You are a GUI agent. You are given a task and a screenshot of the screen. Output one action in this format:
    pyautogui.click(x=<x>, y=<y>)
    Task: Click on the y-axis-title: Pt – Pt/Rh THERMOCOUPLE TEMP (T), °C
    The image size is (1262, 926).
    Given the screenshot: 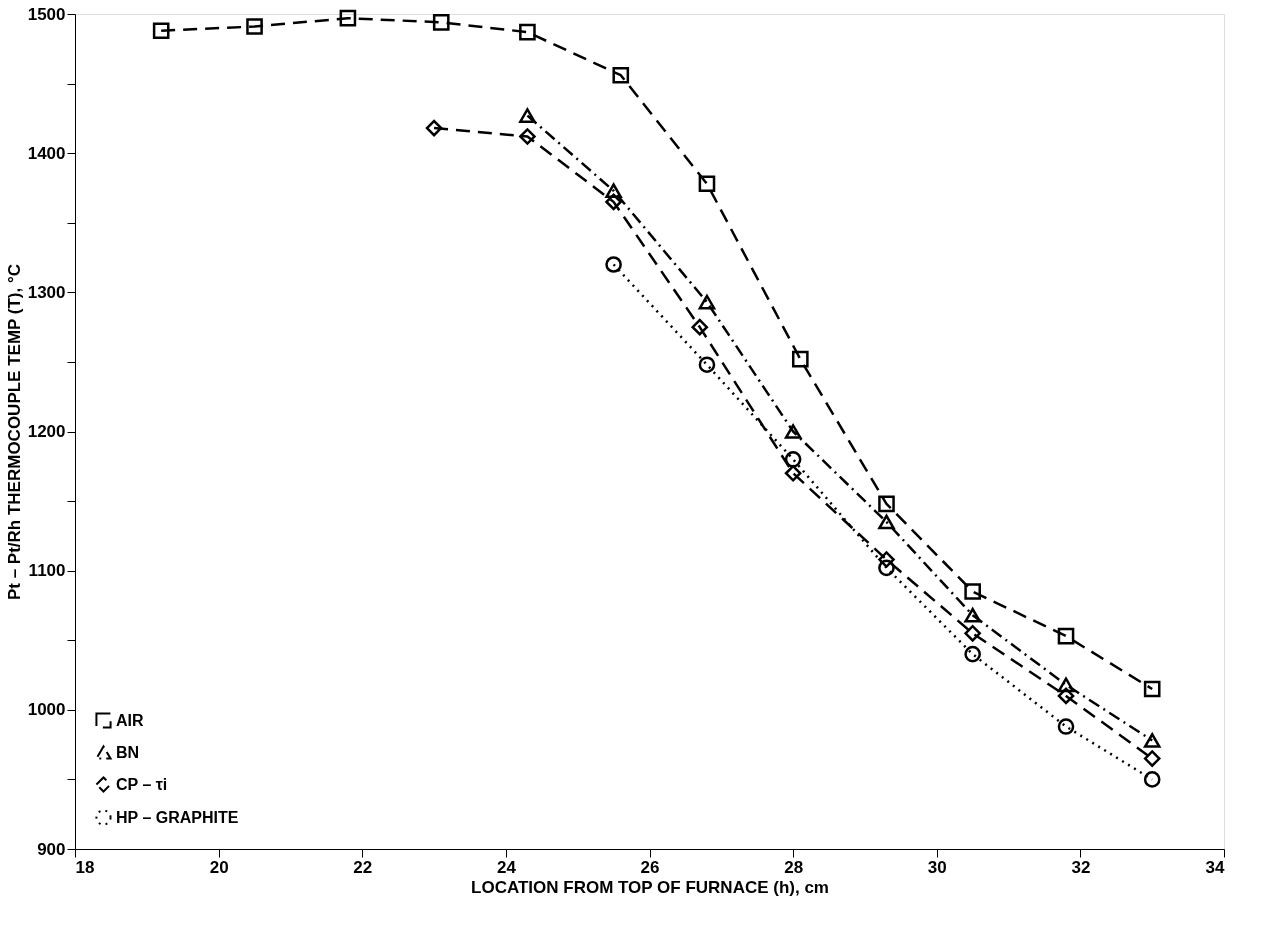 What is the action you would take?
    pyautogui.click(x=14, y=432)
    